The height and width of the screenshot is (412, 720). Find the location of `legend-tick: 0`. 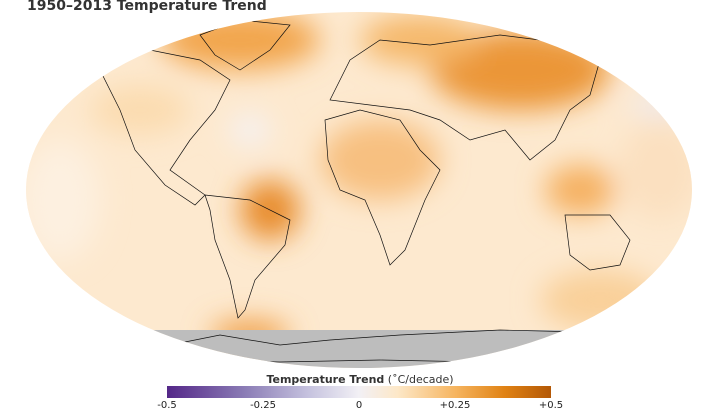

legend-tick: 0 is located at coordinates (359, 405).